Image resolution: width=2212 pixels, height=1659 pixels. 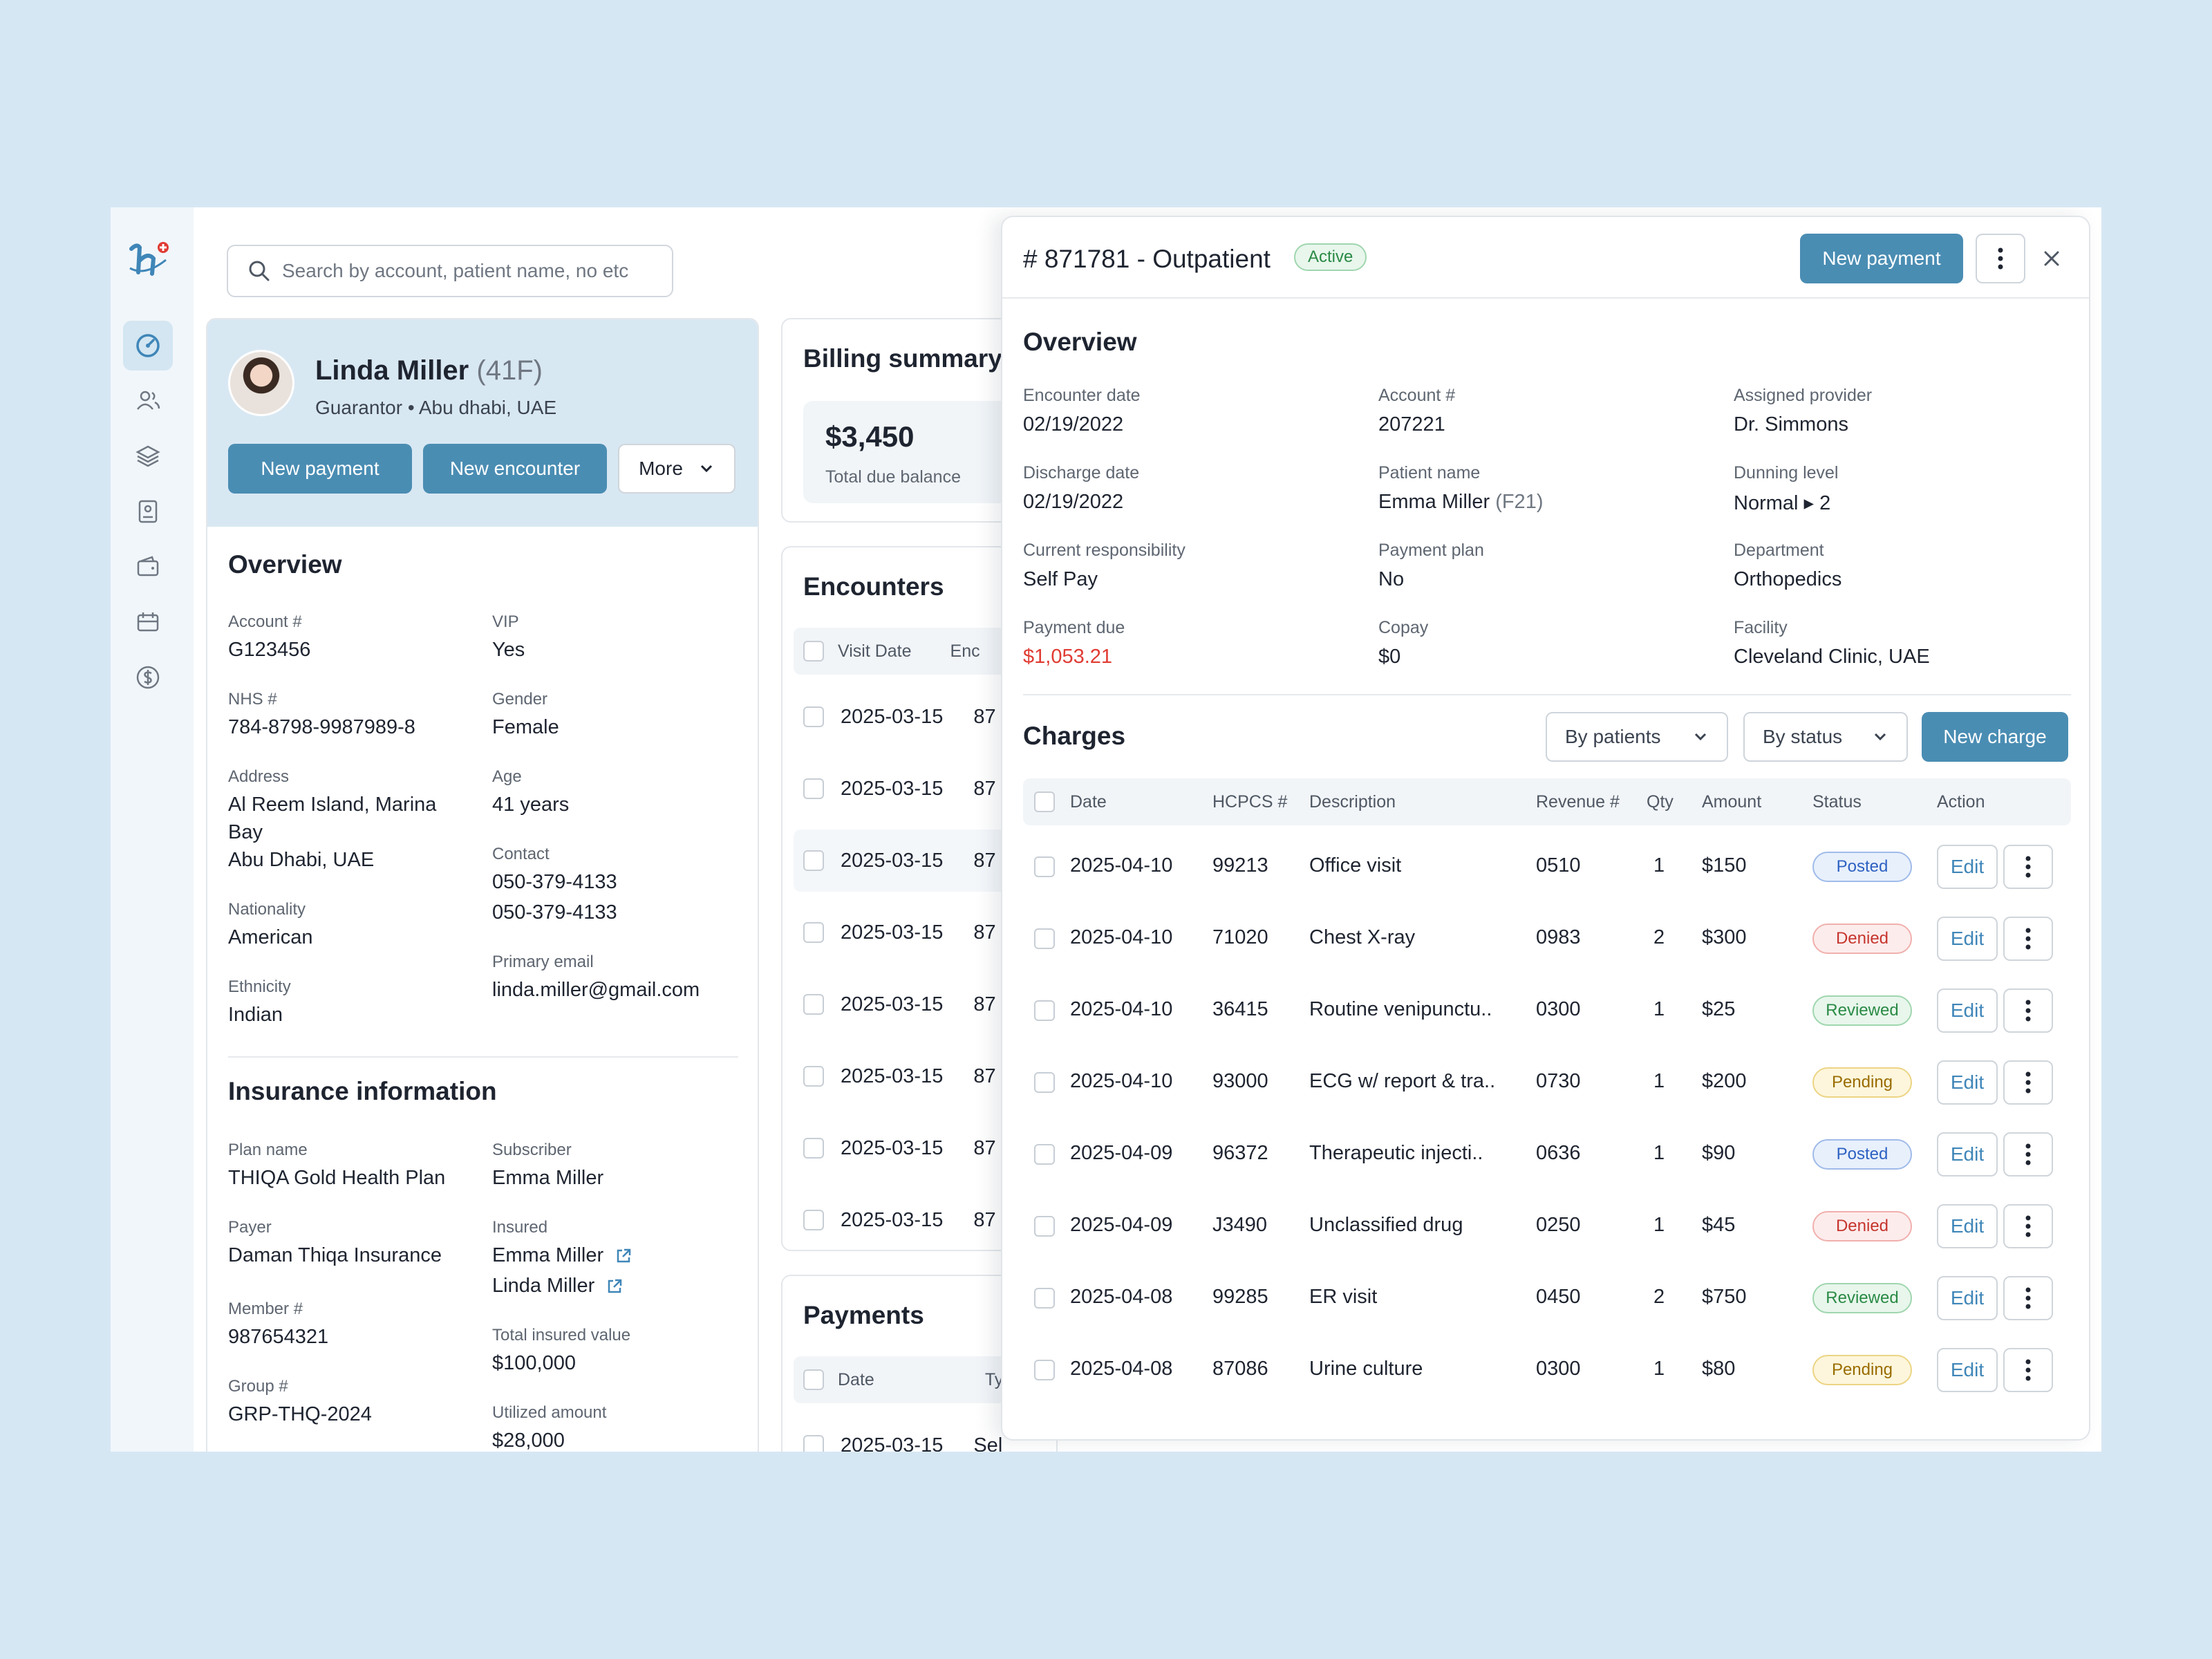 What do you see at coordinates (148, 622) in the screenshot?
I see `ticket-icon` at bounding box center [148, 622].